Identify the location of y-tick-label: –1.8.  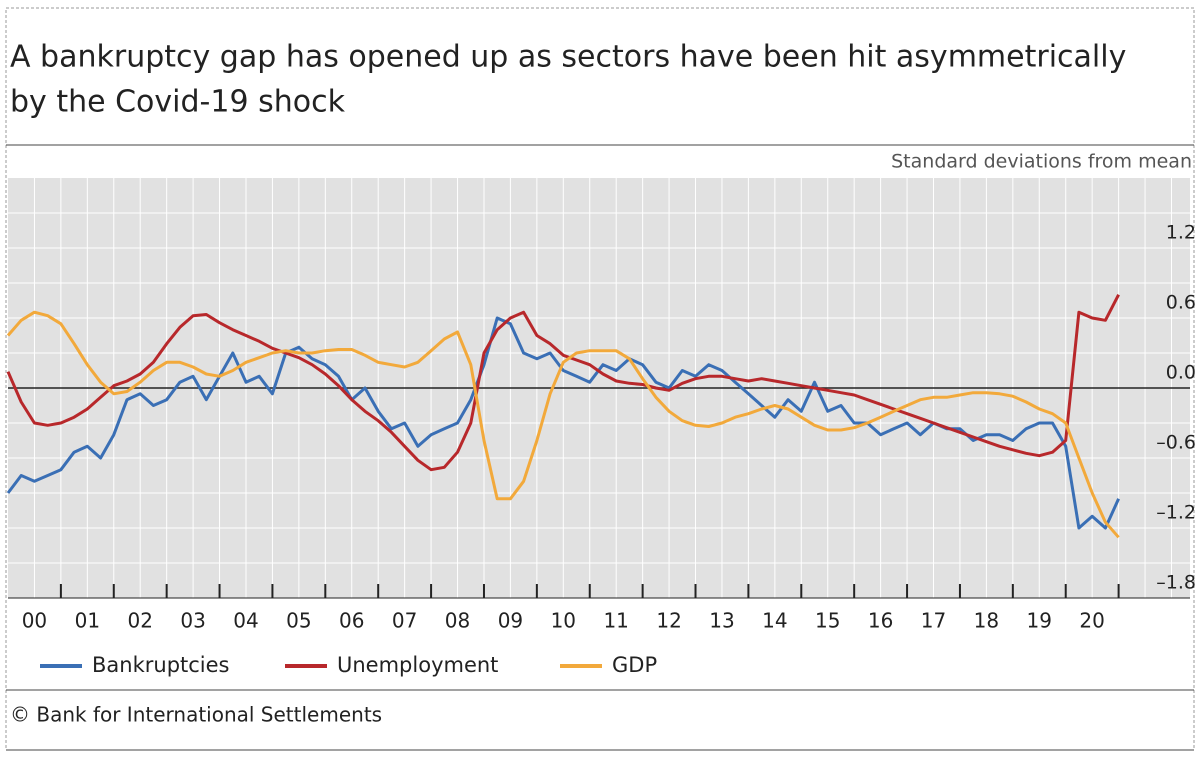
(1176, 583).